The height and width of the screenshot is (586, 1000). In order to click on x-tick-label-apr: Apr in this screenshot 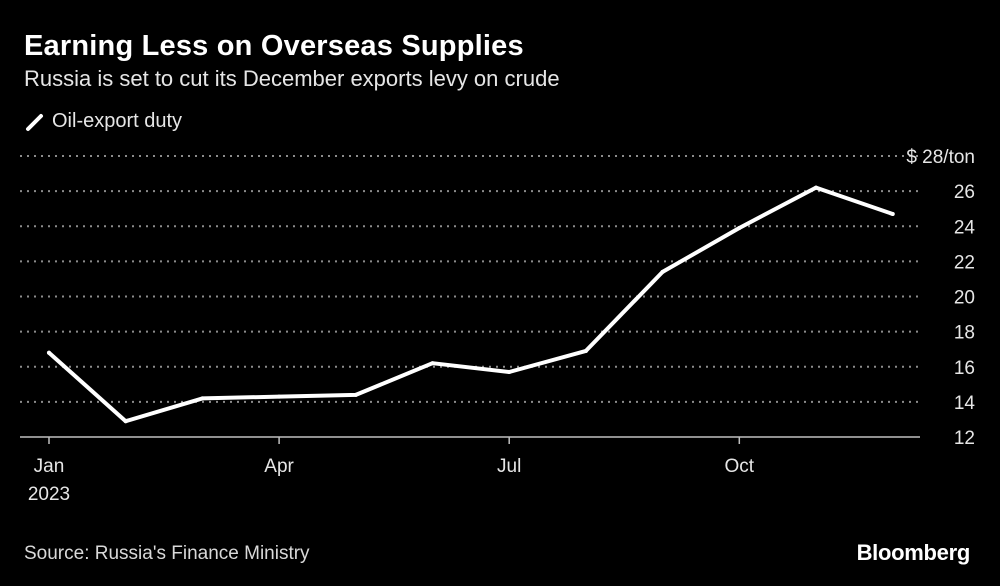, I will do `click(279, 466)`.